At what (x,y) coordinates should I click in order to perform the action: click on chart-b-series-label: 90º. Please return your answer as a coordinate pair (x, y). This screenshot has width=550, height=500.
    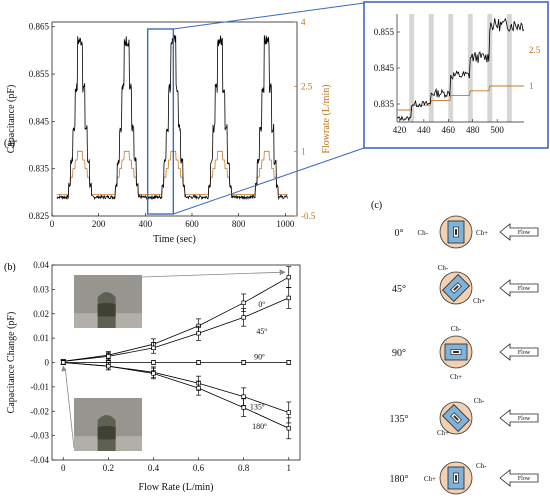
    Looking at the image, I should click on (259, 356).